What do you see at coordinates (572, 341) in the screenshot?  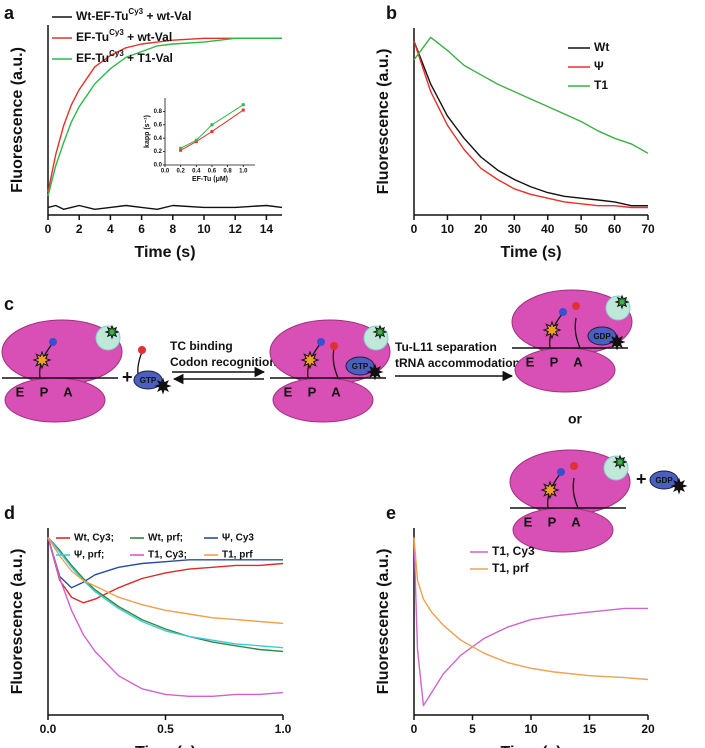 I see `ribosome: GDP E P A` at bounding box center [572, 341].